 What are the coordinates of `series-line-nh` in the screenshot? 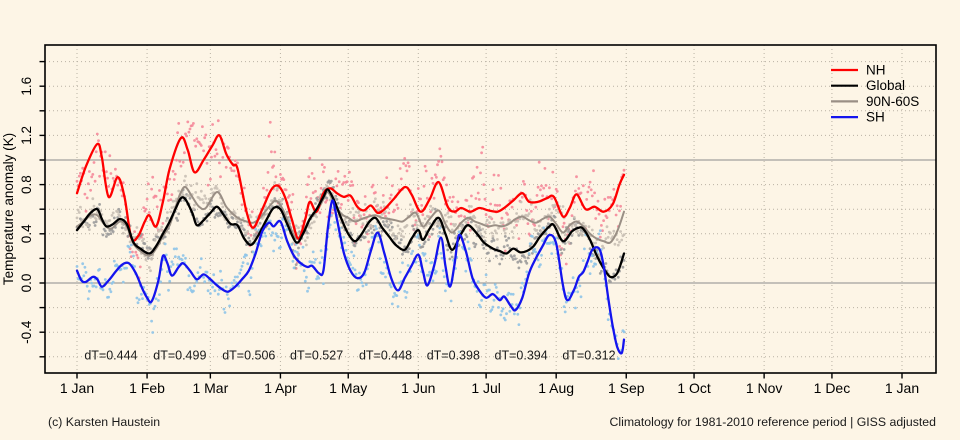 It's located at (350, 188).